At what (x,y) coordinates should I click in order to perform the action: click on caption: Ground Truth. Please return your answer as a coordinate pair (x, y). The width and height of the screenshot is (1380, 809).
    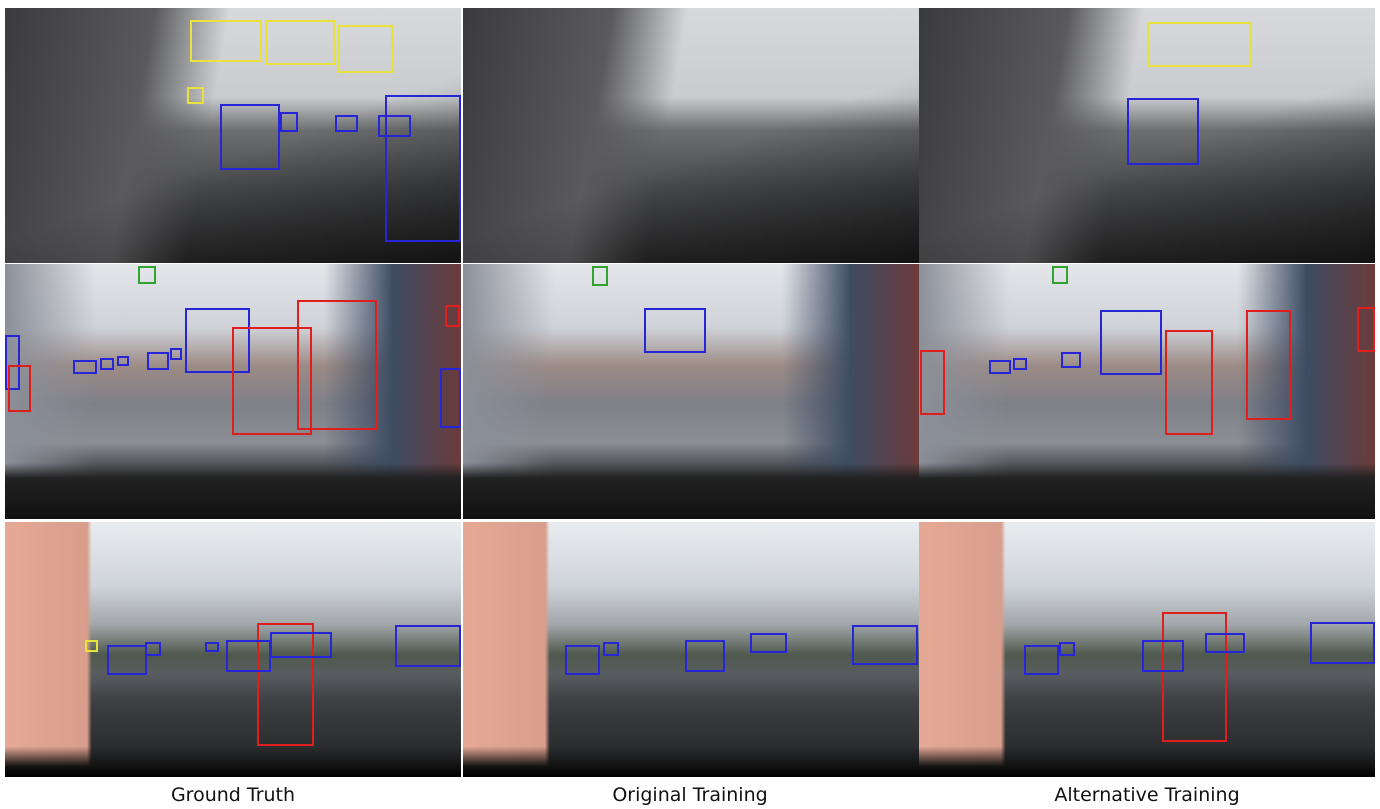
    Looking at the image, I should click on (233, 795).